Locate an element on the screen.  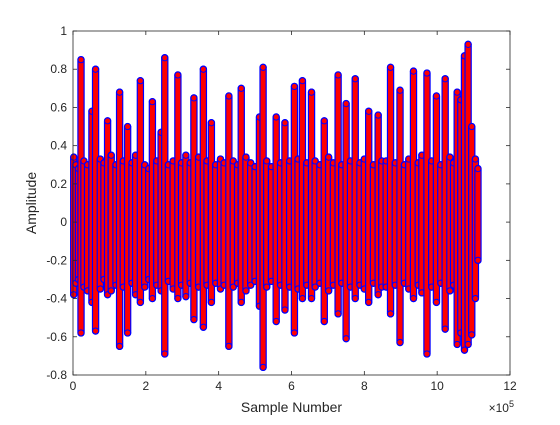
y-axis-label: Amplitude is located at coordinates (31, 203).